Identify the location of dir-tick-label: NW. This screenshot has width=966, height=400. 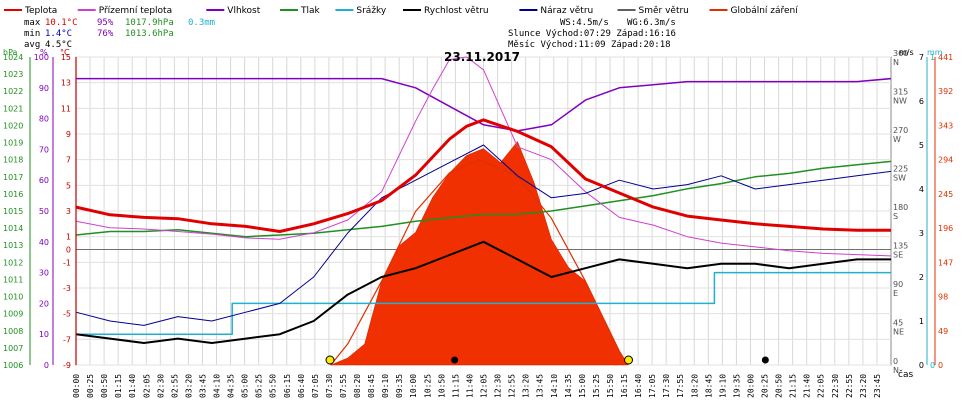
(900, 101).